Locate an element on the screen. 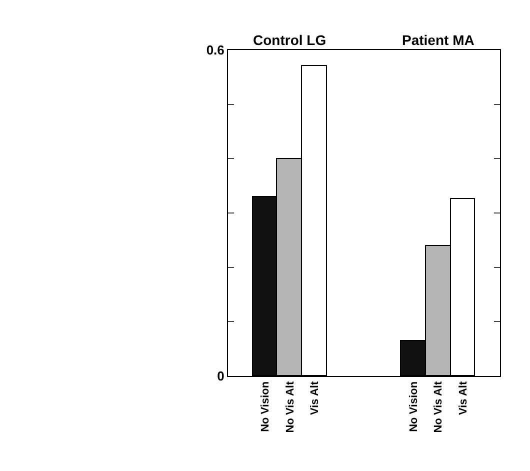  text: Control LG is located at coordinates (289, 40).